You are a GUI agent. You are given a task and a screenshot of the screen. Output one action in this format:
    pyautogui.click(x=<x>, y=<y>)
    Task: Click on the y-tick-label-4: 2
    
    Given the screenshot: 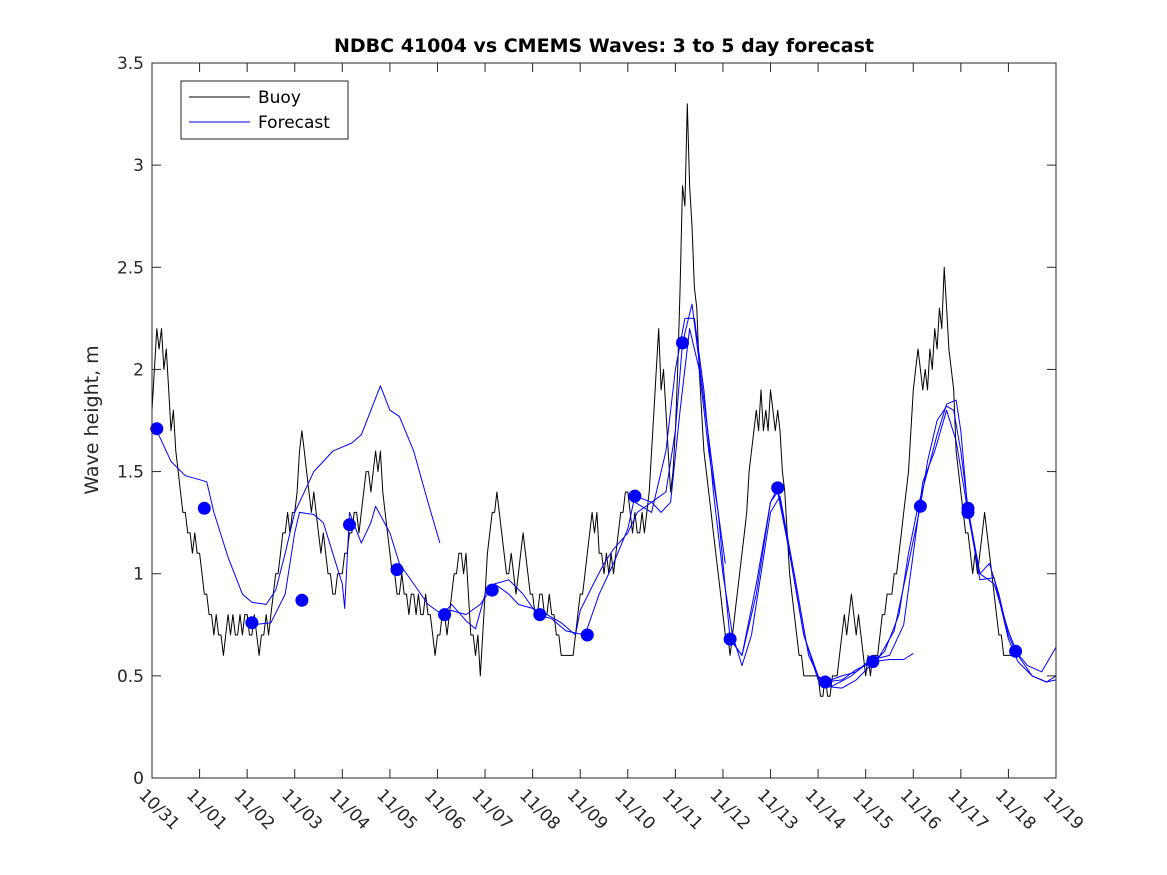 What is the action you would take?
    pyautogui.click(x=138, y=370)
    